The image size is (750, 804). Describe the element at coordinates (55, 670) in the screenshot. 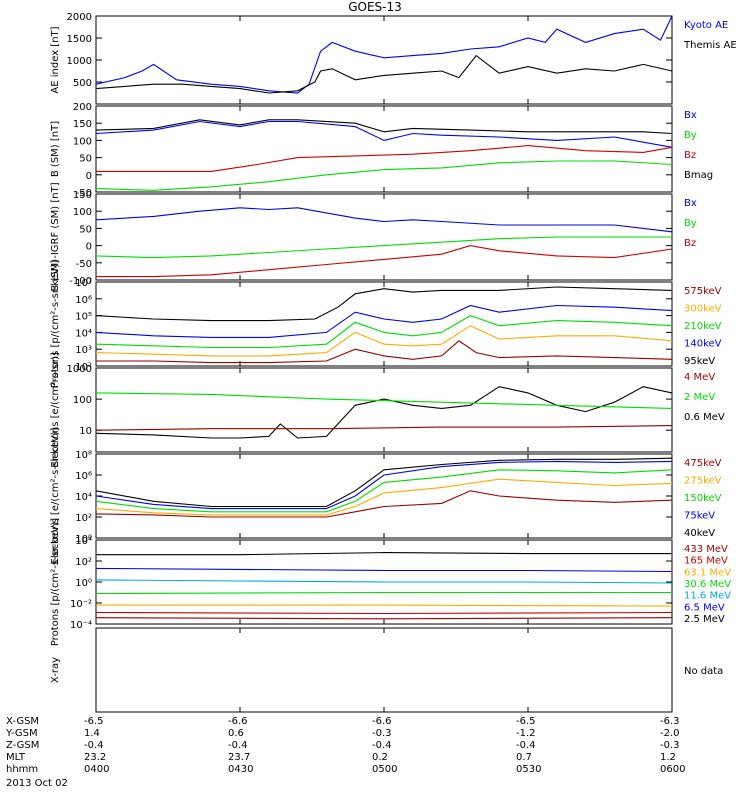

I see `y-axis-label: X-ray` at that location.